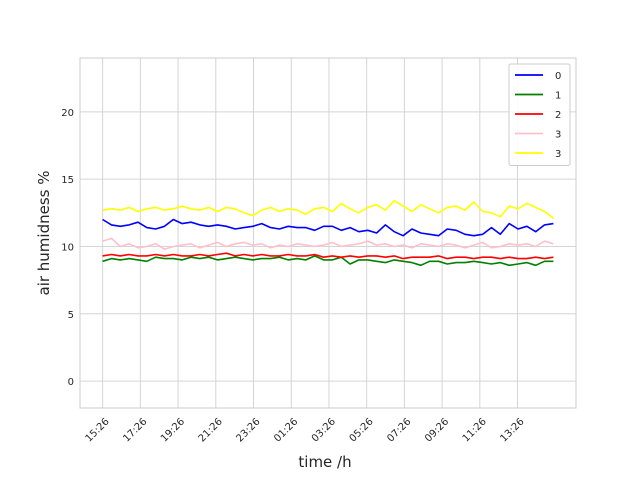  What do you see at coordinates (558, 135) in the screenshot?
I see `legend-label-3: 3` at bounding box center [558, 135].